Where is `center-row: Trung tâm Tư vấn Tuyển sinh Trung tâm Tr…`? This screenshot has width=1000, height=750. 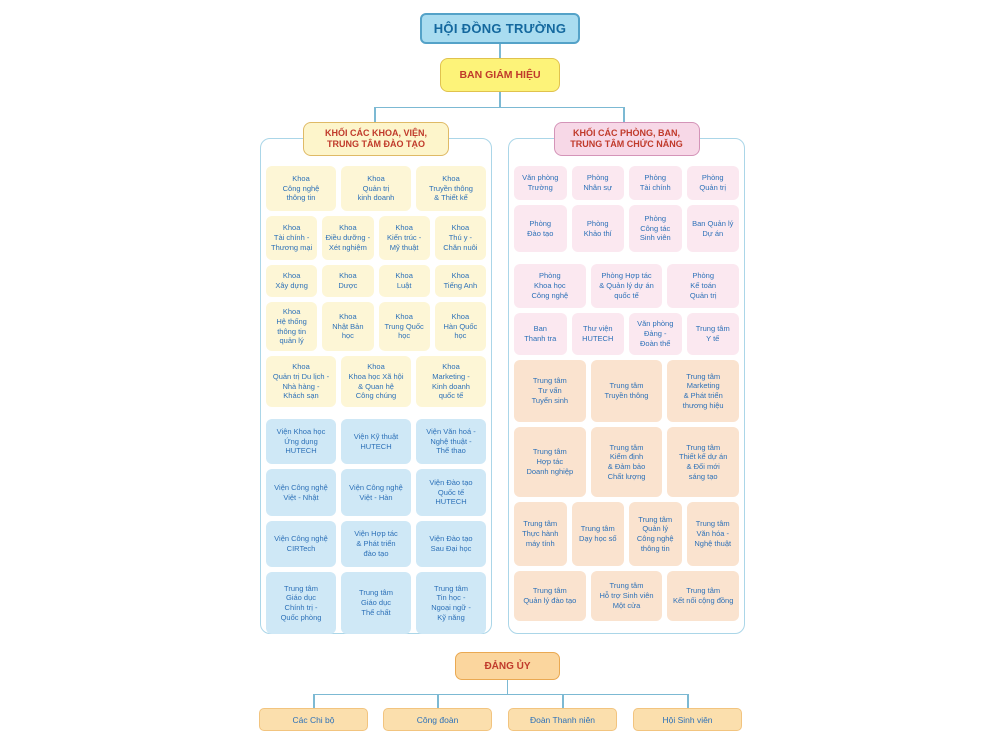 center-row: Trung tâm Tư vấn Tuyển sinh Trung tâm Tr… is located at coordinates (627, 391).